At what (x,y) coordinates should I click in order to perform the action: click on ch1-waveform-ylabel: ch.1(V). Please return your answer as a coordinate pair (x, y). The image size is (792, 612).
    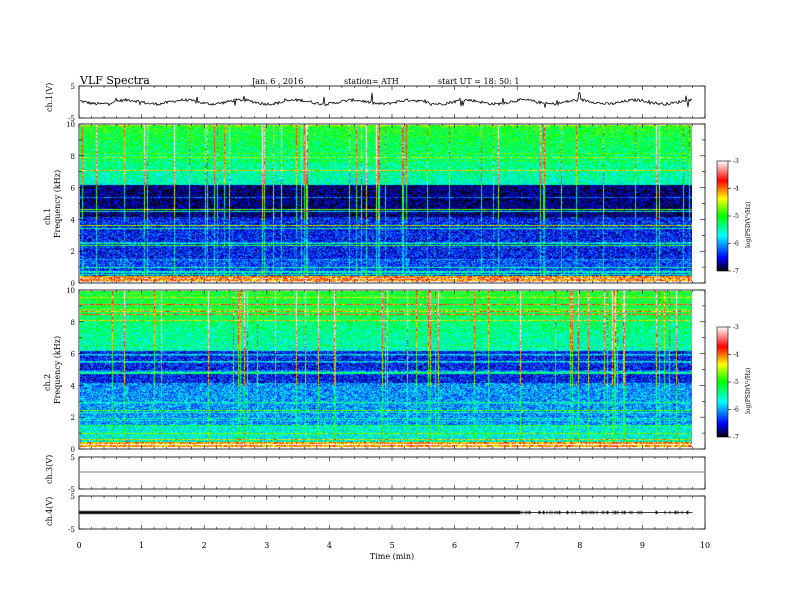
    Looking at the image, I should click on (49, 97).